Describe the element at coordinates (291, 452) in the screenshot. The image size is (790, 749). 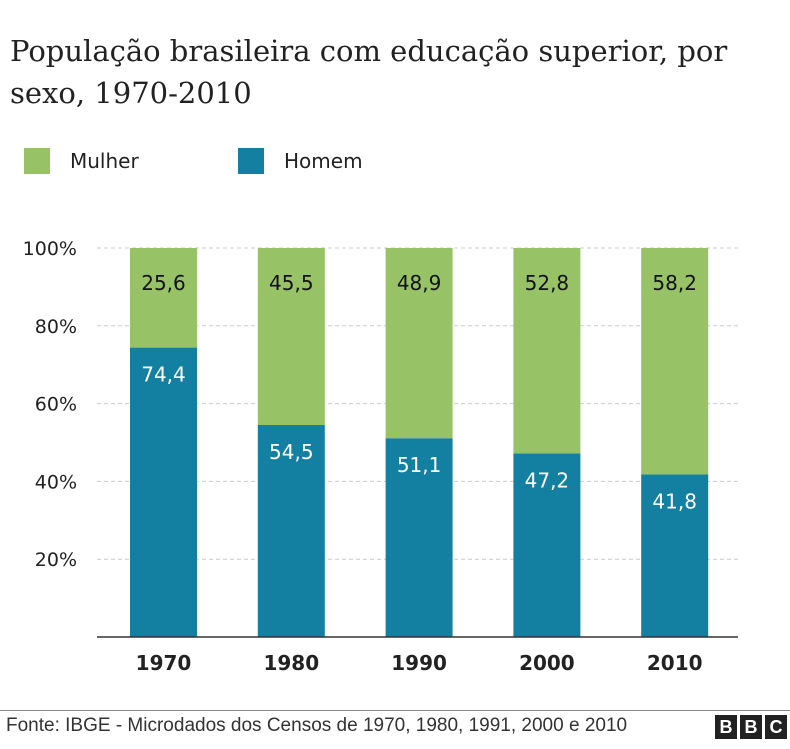
I see `data-label-homem: 54,5` at that location.